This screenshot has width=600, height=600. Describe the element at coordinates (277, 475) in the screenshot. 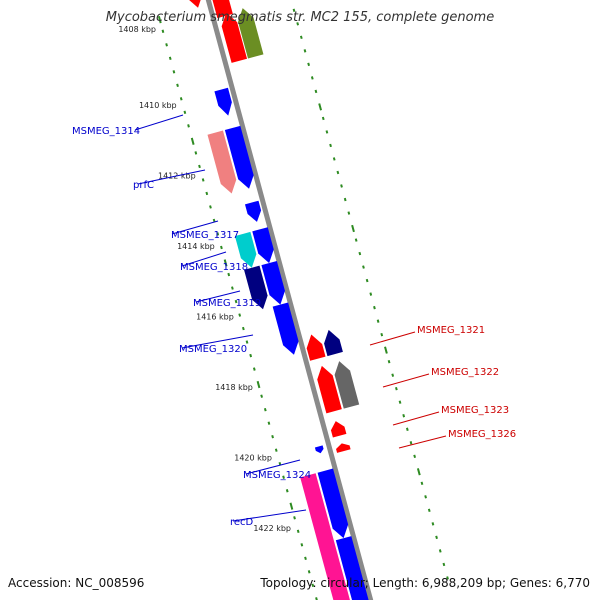

I see `forward-gene-label: MSMEG_1324` at that location.